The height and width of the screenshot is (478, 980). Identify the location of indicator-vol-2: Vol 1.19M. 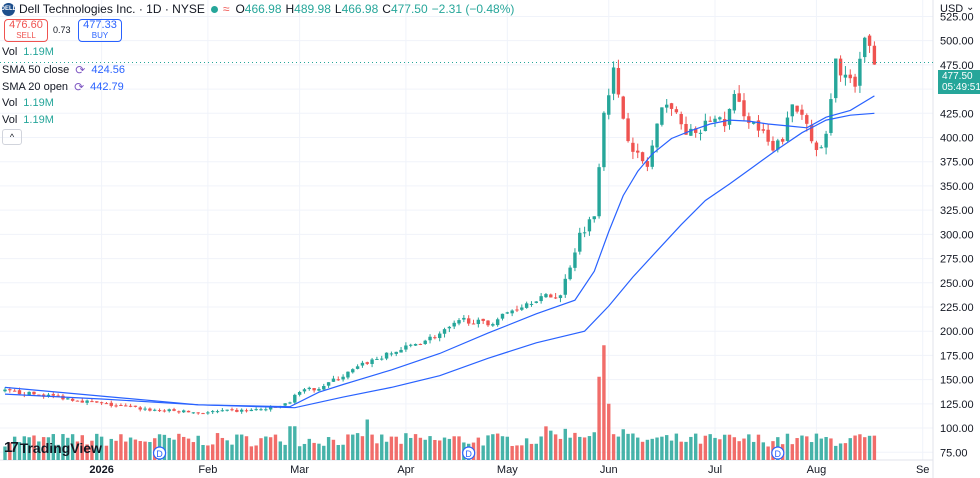
(28, 103).